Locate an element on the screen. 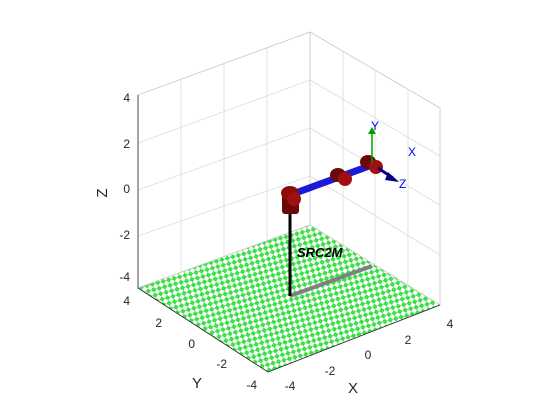  robot-joint-middle is located at coordinates (341, 177).